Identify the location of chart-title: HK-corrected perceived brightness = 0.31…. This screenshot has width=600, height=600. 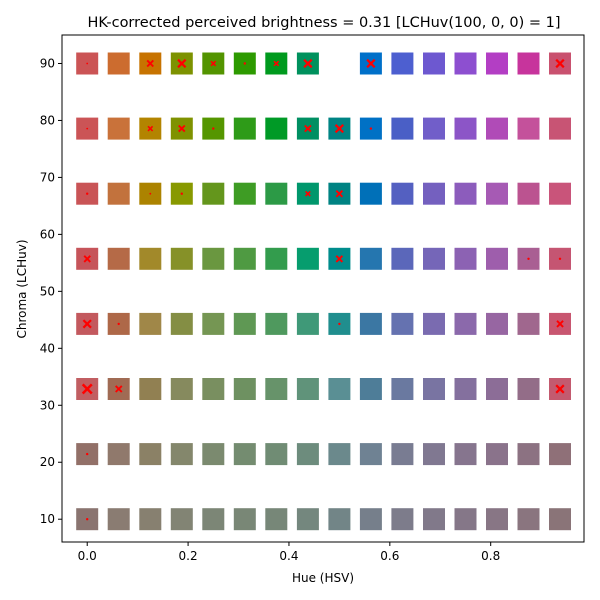
(323, 23).